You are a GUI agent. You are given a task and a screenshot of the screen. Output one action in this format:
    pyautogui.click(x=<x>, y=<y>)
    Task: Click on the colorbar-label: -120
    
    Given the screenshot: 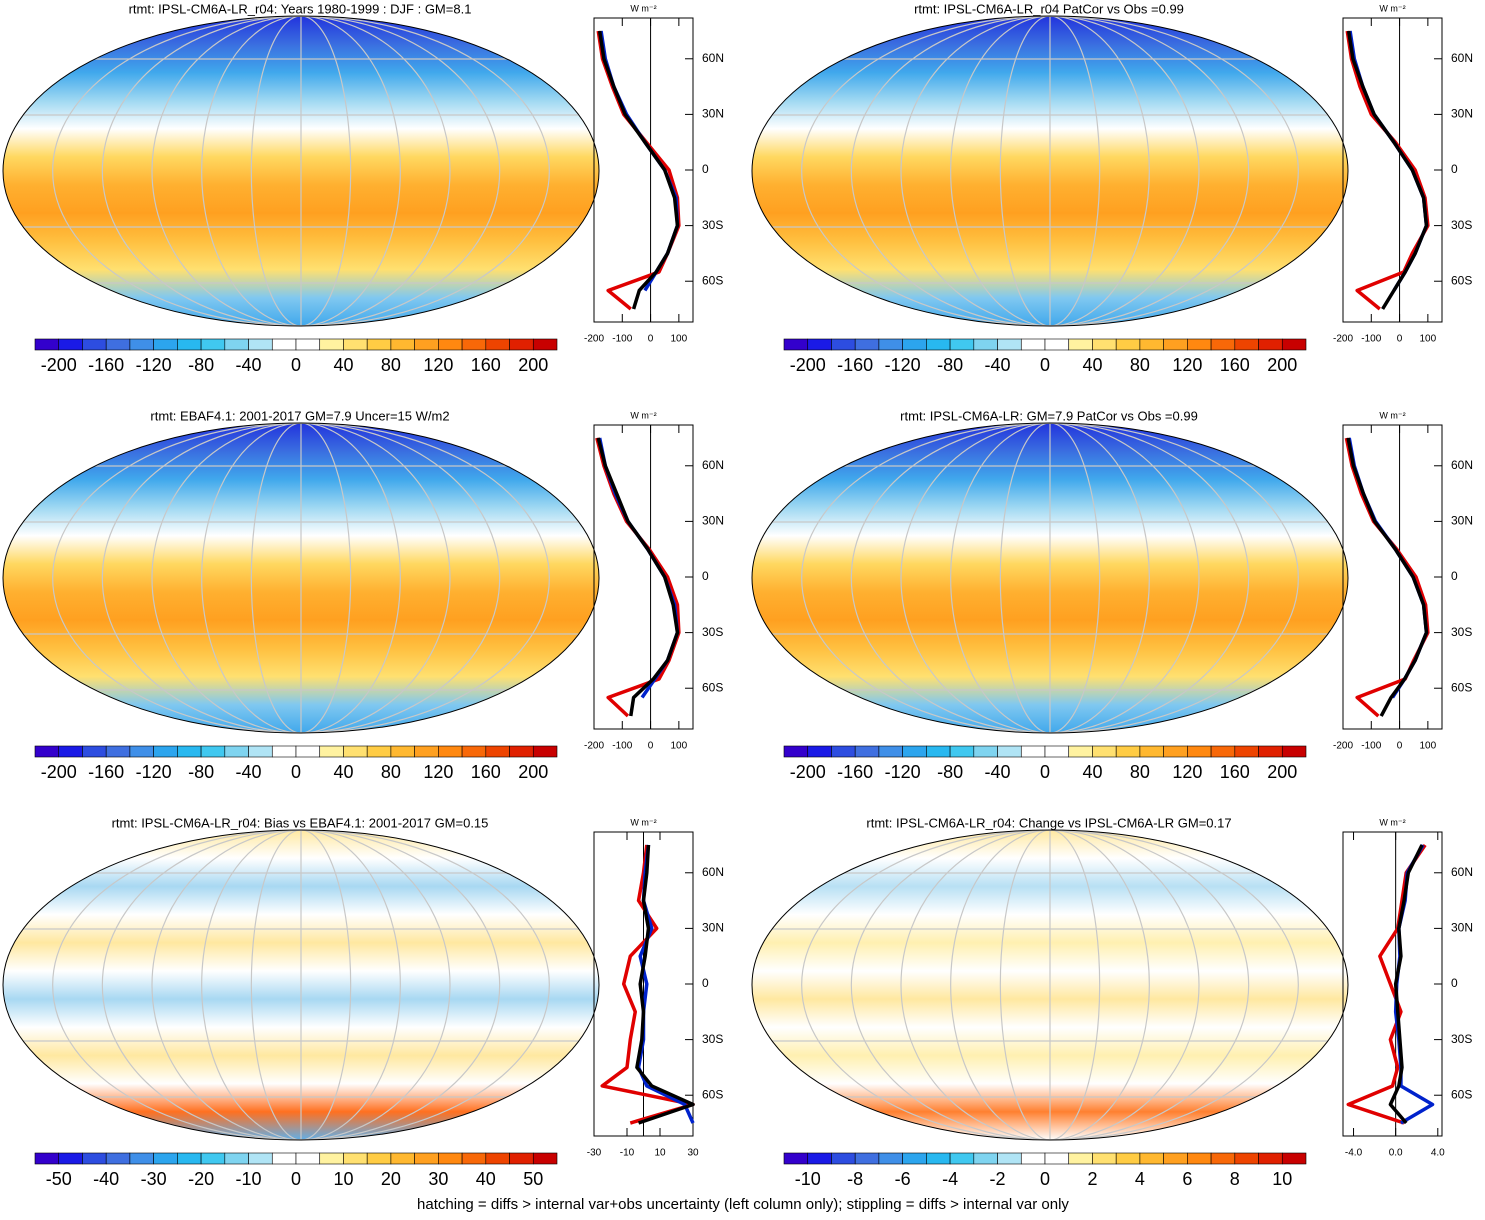 What is the action you would take?
    pyautogui.click(x=903, y=365)
    